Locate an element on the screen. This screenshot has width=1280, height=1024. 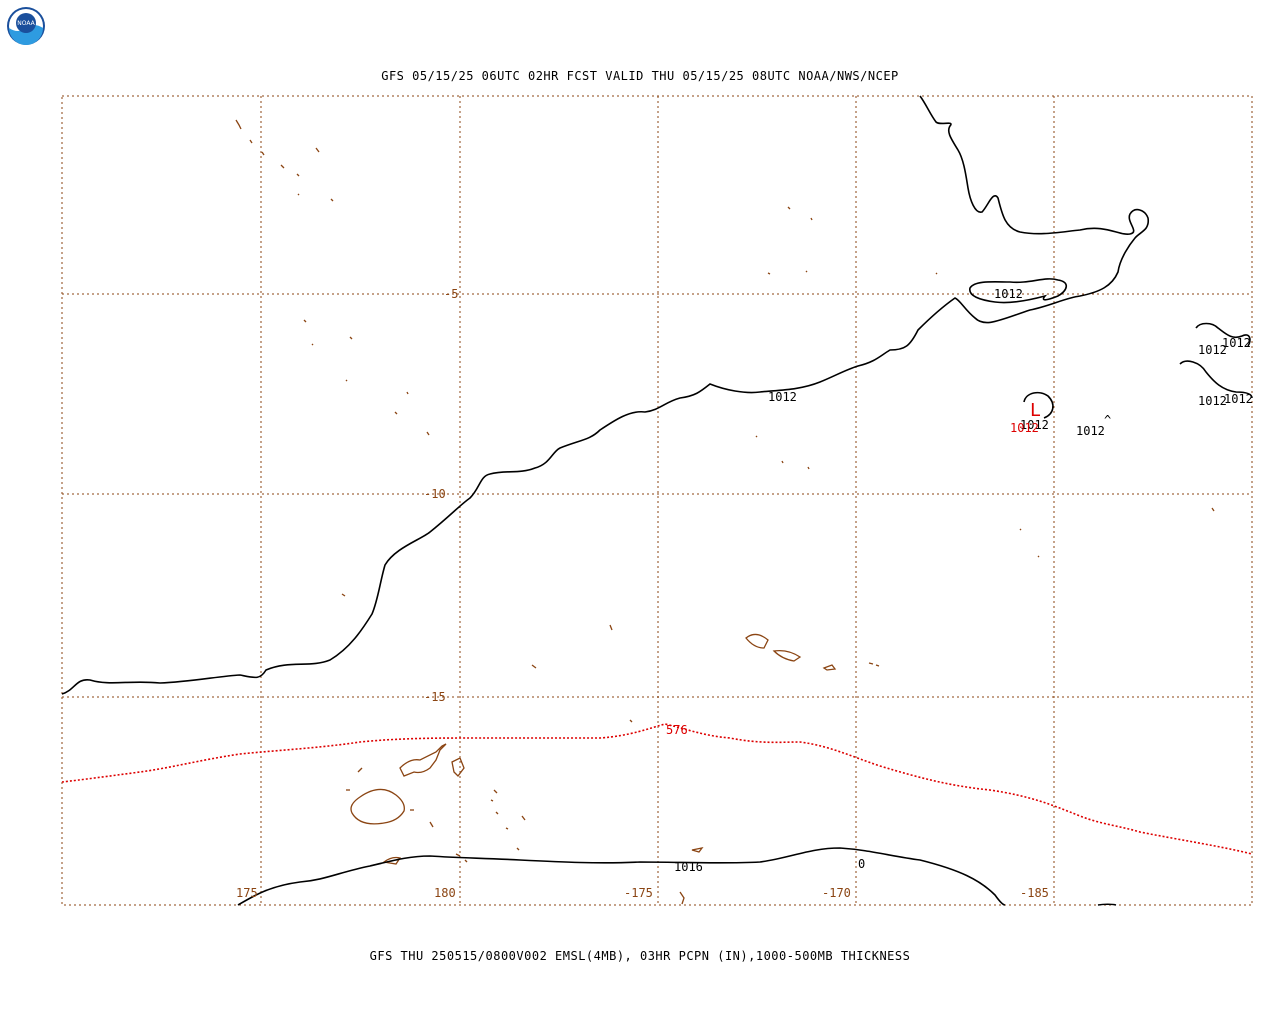
noaa-logo: NOAA is located at coordinates (26, 26).